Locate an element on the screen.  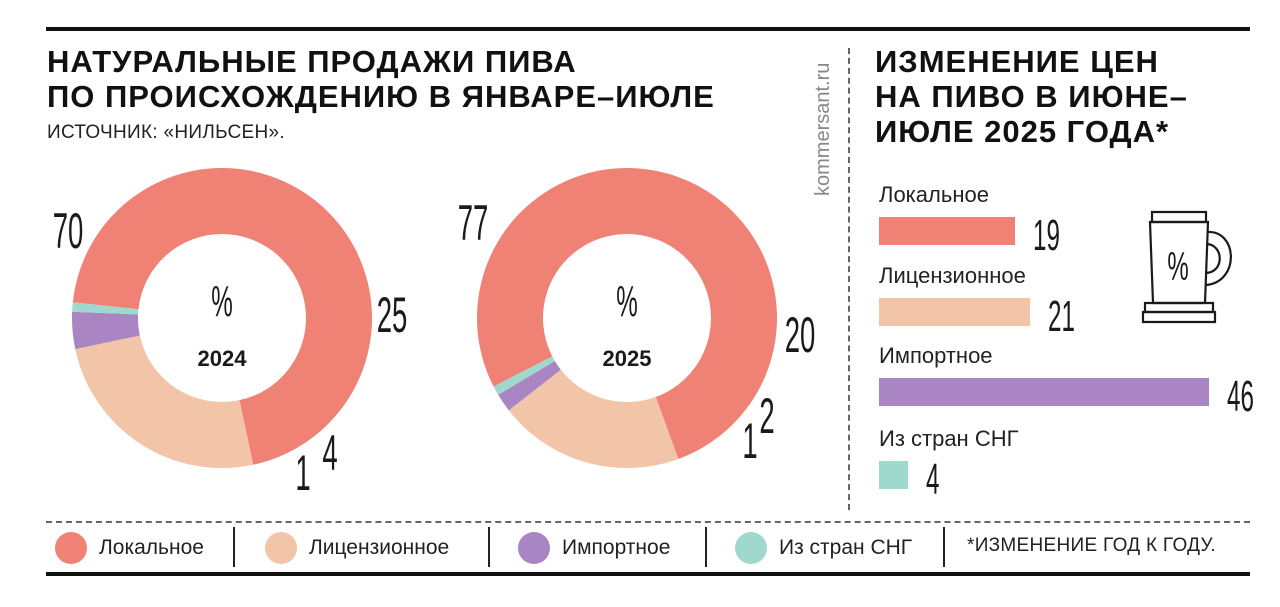
horizontal-divider is located at coordinates (648, 522).